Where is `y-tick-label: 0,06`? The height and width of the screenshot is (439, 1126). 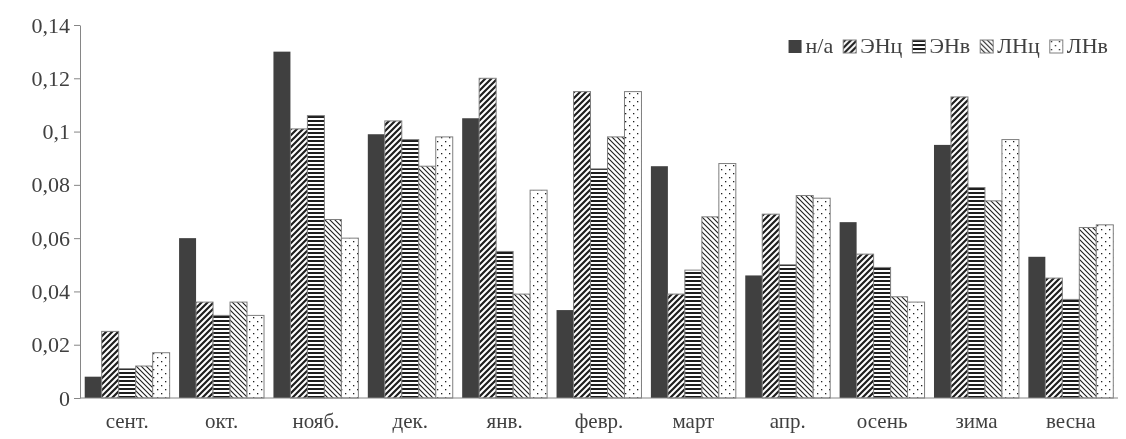
y-tick-label: 0,06 is located at coordinates (50, 238).